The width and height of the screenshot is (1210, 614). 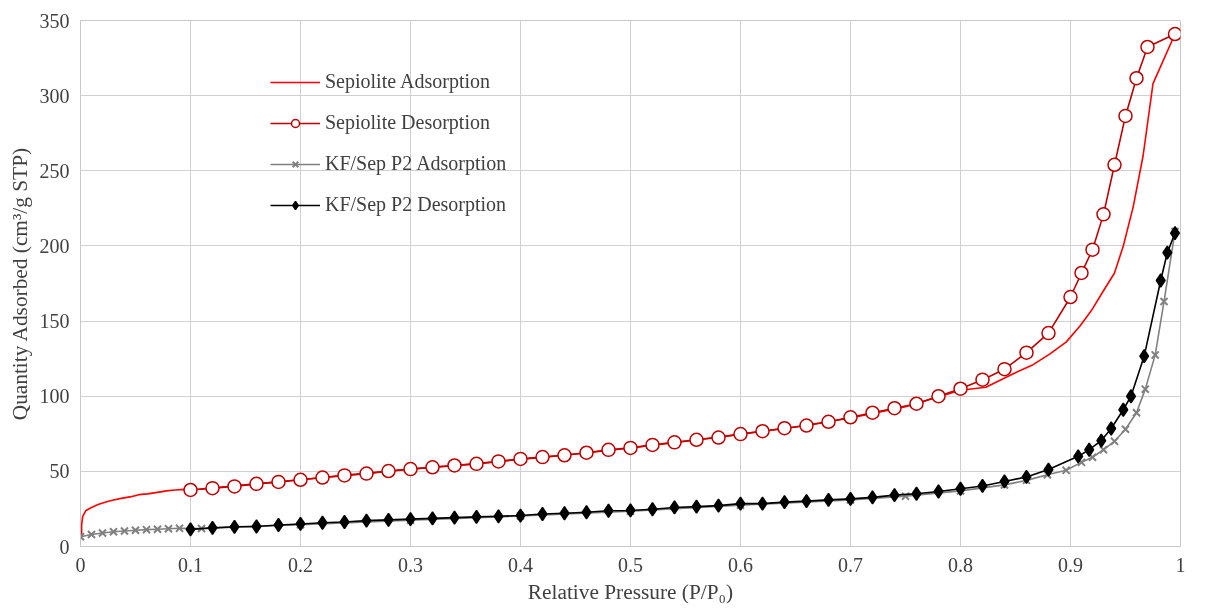 What do you see at coordinates (80, 564) in the screenshot?
I see `x-tick-label: 0` at bounding box center [80, 564].